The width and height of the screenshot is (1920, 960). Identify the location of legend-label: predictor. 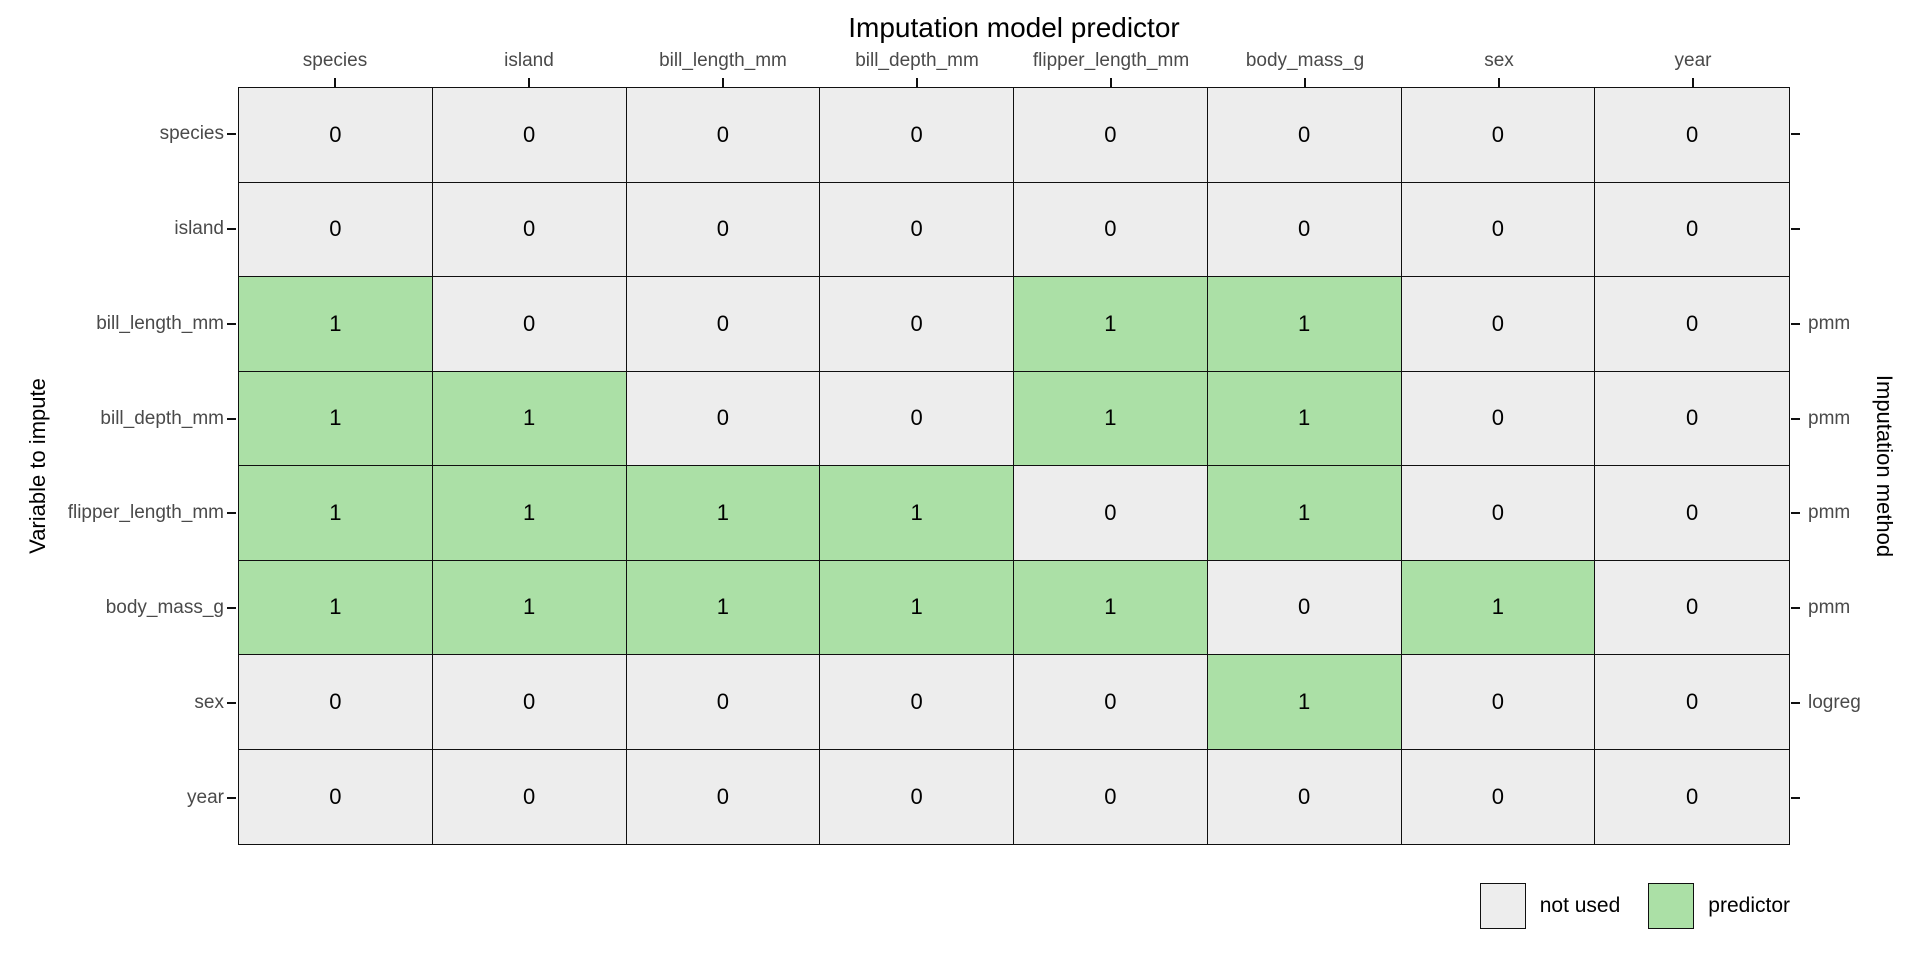
(1749, 905).